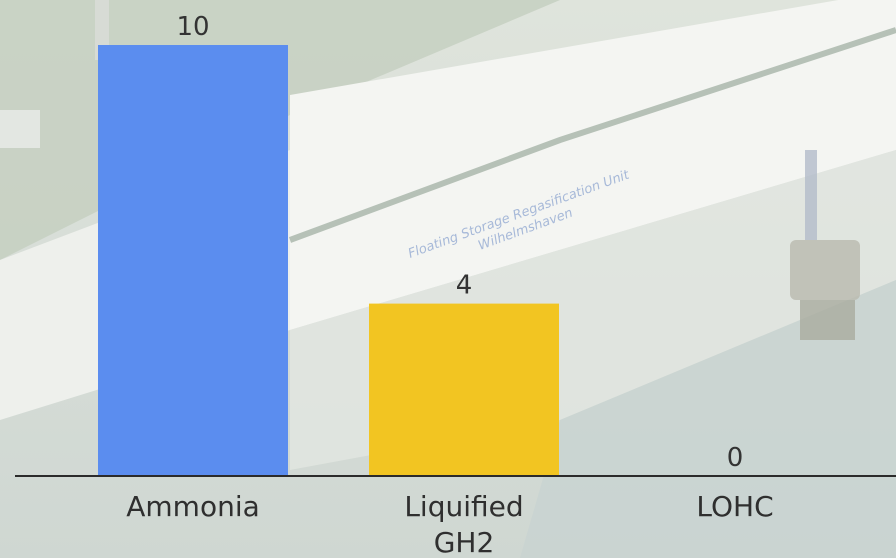 The image size is (896, 558). What do you see at coordinates (735, 458) in the screenshot?
I see `value-label-lohc: 0` at bounding box center [735, 458].